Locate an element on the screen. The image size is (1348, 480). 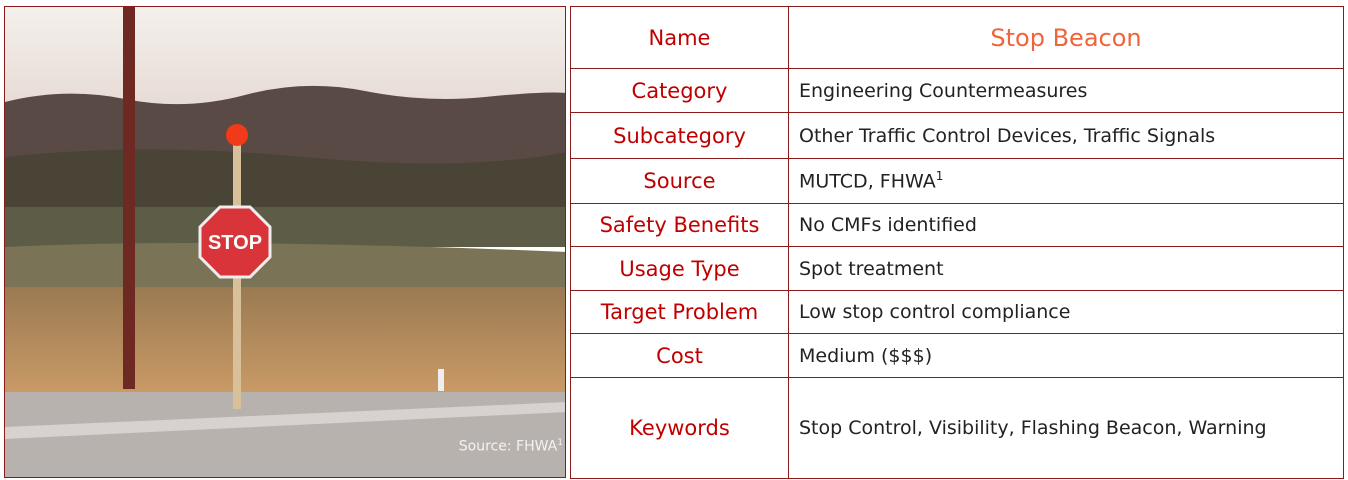
row-label: Keywords is located at coordinates (679, 428).